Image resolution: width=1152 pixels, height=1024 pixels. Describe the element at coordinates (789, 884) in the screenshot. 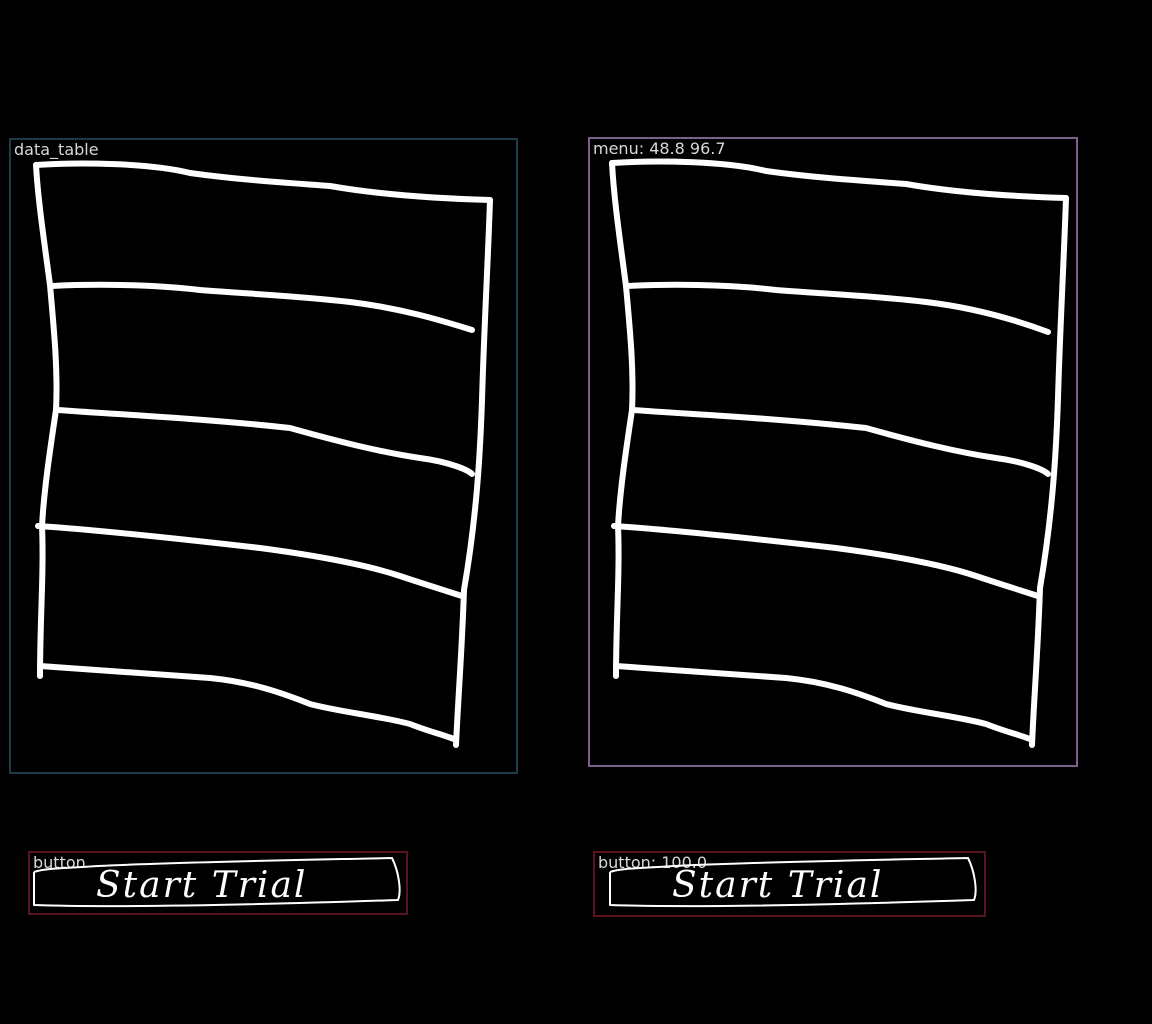

I see `button-detection-box: button: 100.0` at that location.